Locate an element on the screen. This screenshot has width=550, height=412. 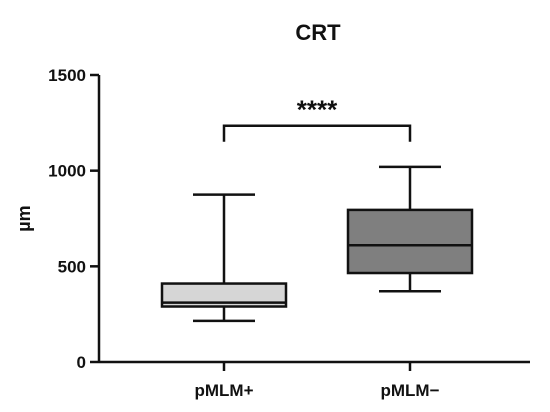
box-pmlm-plus is located at coordinates (224, 258).